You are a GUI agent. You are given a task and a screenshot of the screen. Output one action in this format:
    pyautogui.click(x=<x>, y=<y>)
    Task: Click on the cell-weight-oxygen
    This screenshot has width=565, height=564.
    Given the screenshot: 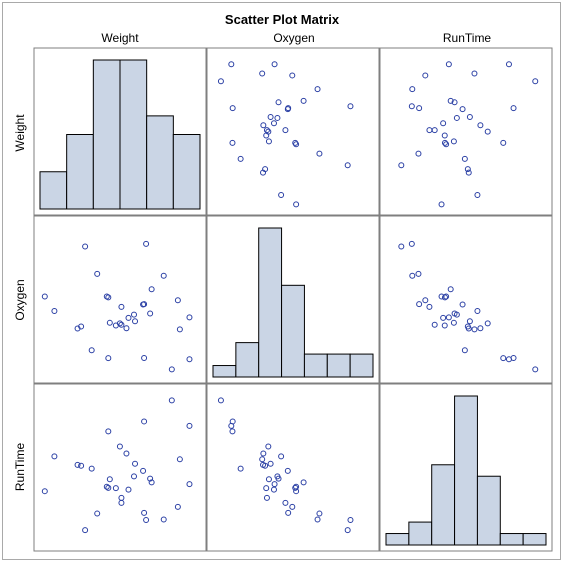 What is the action you would take?
    pyautogui.click(x=293, y=131)
    